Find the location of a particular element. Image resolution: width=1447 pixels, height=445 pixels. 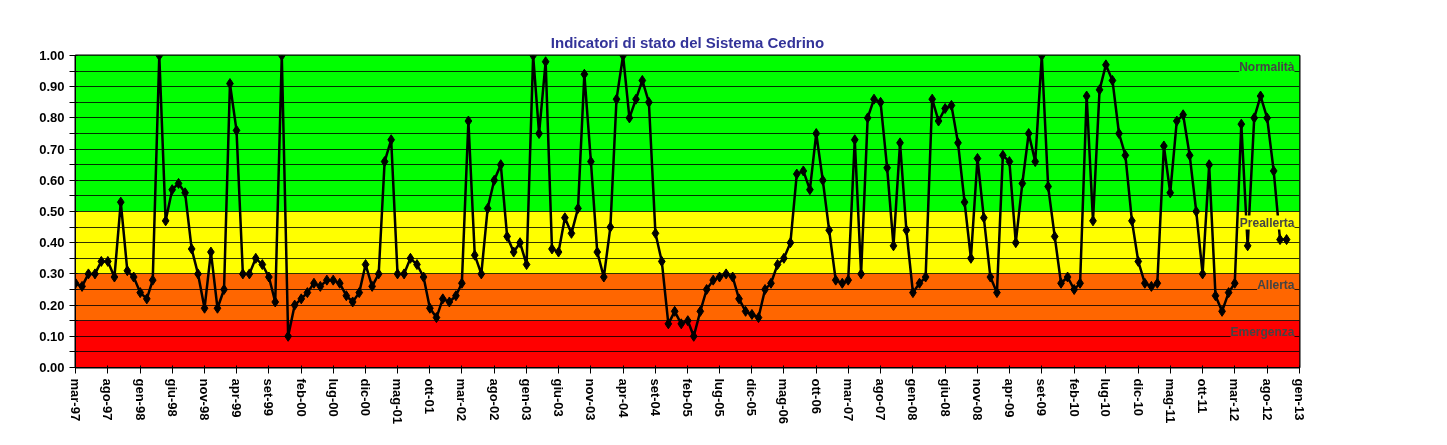

x-tick-label: ott-06 is located at coordinates (816, 396).